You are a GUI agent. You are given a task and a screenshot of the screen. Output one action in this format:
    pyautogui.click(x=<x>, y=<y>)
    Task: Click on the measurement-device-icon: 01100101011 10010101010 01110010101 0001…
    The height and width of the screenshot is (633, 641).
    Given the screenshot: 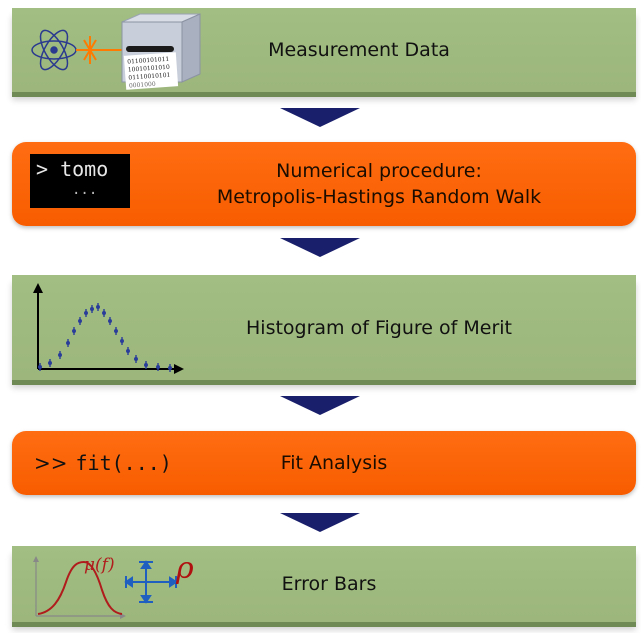 What is the action you would take?
    pyautogui.click(x=116, y=51)
    